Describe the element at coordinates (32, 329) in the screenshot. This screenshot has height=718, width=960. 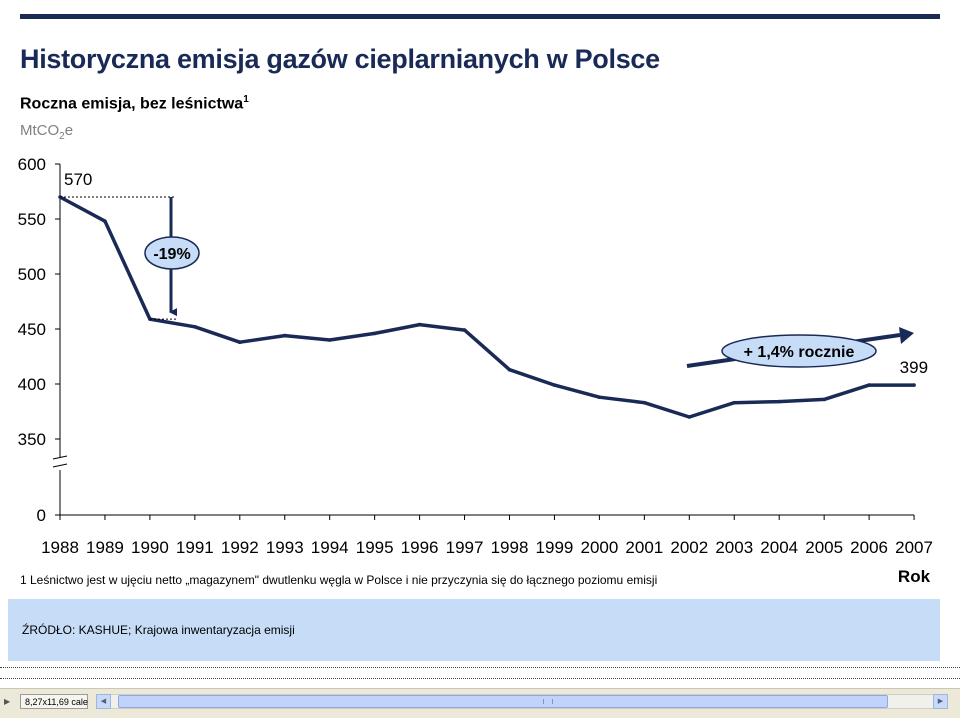
I see `y-tick-label: 450` at that location.